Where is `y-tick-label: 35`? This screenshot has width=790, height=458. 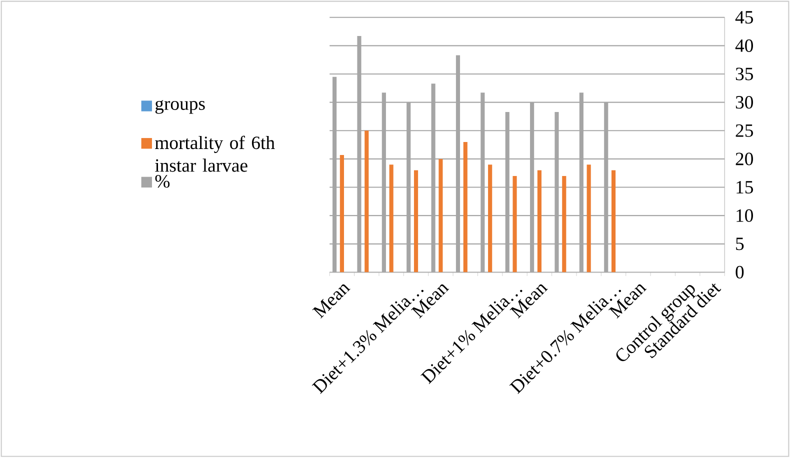
y-tick-label: 35 is located at coordinates (744, 74).